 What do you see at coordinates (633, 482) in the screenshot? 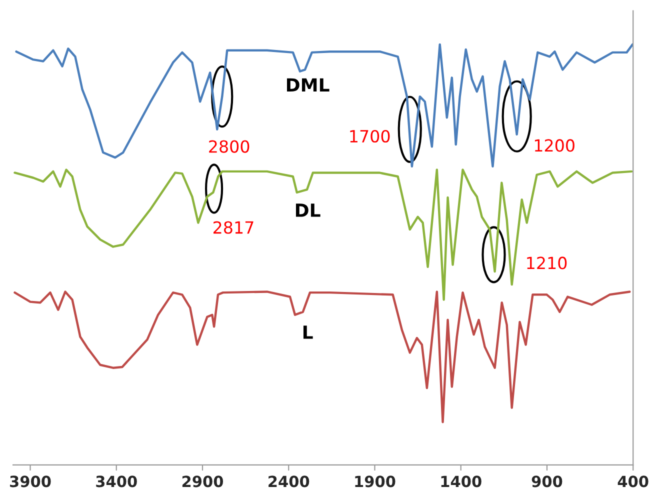
I see `x-tick-label: 400` at bounding box center [633, 482].